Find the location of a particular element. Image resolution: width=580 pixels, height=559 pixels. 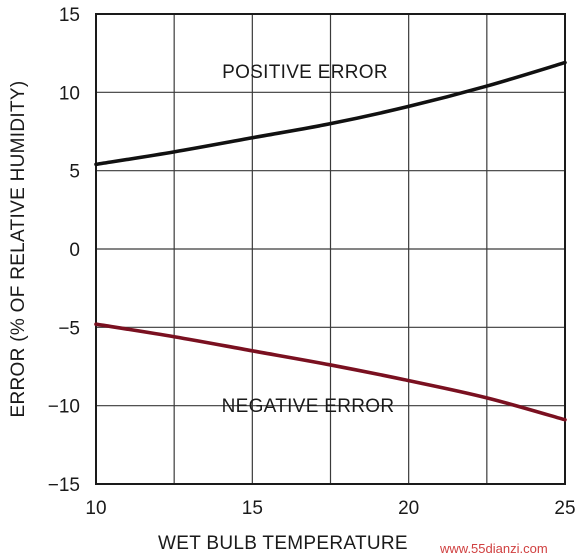

x-tick-label: 15 is located at coordinates (252, 508).